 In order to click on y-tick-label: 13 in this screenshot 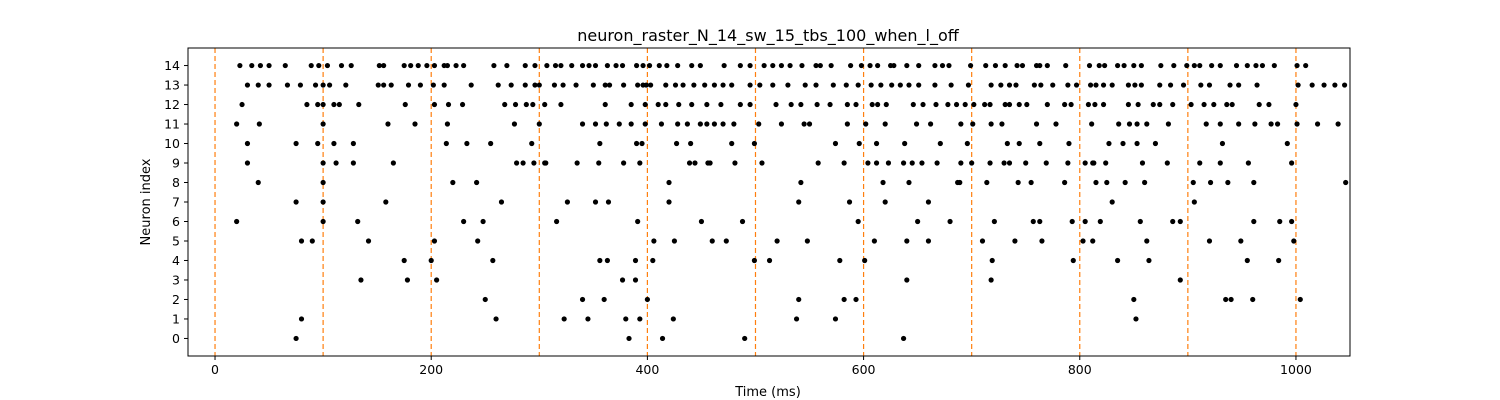, I will do `click(172, 85)`.